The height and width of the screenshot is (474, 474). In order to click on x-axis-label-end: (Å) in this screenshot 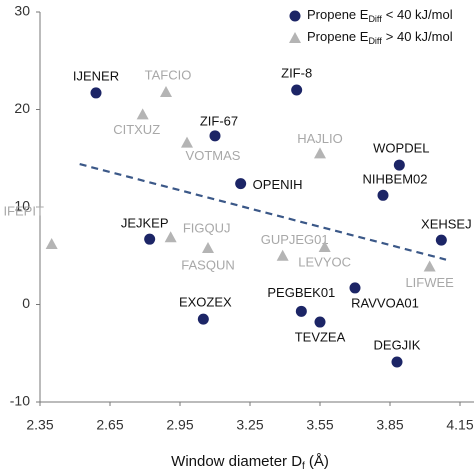, I will do `click(319, 461)`.